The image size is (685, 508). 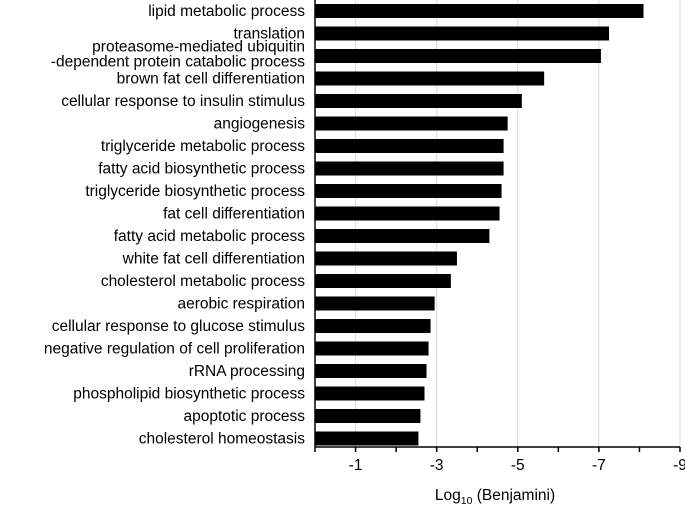 What do you see at coordinates (210, 236) in the screenshot?
I see `category-label-10: fatty acid metabolic process` at bounding box center [210, 236].